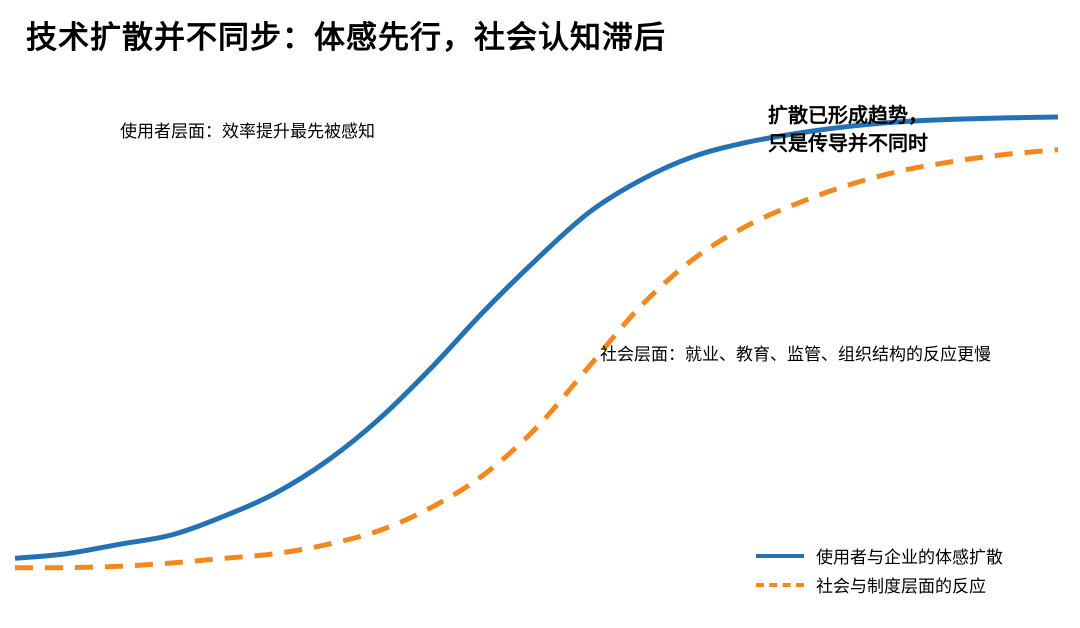 The height and width of the screenshot is (628, 1080). I want to click on legend-item-society: 社会与制度层面的反应, so click(879, 584).